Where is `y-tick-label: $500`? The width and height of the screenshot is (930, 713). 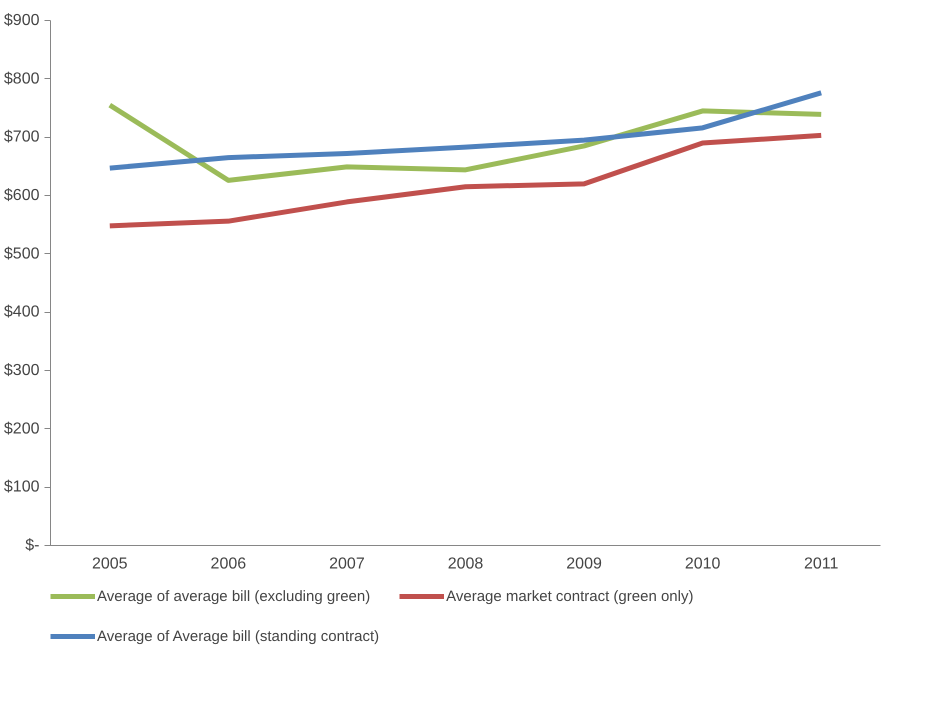 y-tick-label: $500 is located at coordinates (22, 253).